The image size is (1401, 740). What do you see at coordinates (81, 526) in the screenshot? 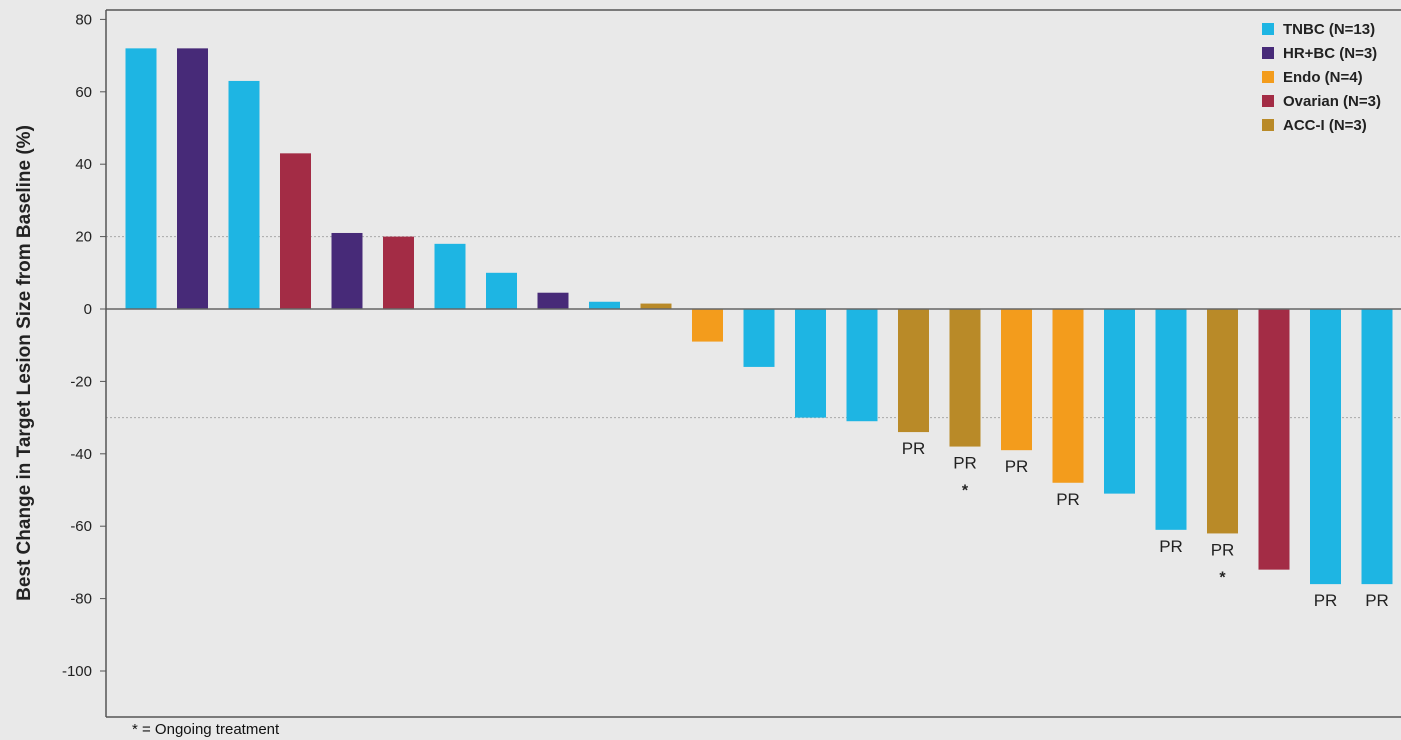
I see `y-tick-label: -60` at bounding box center [81, 526].